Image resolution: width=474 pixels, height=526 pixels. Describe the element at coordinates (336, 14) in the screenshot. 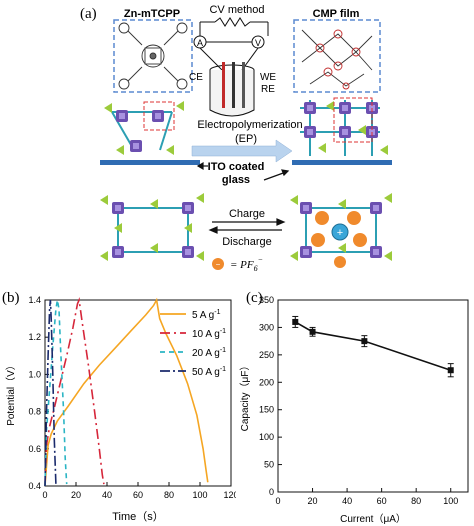

I see `film-label: CMP film` at that location.